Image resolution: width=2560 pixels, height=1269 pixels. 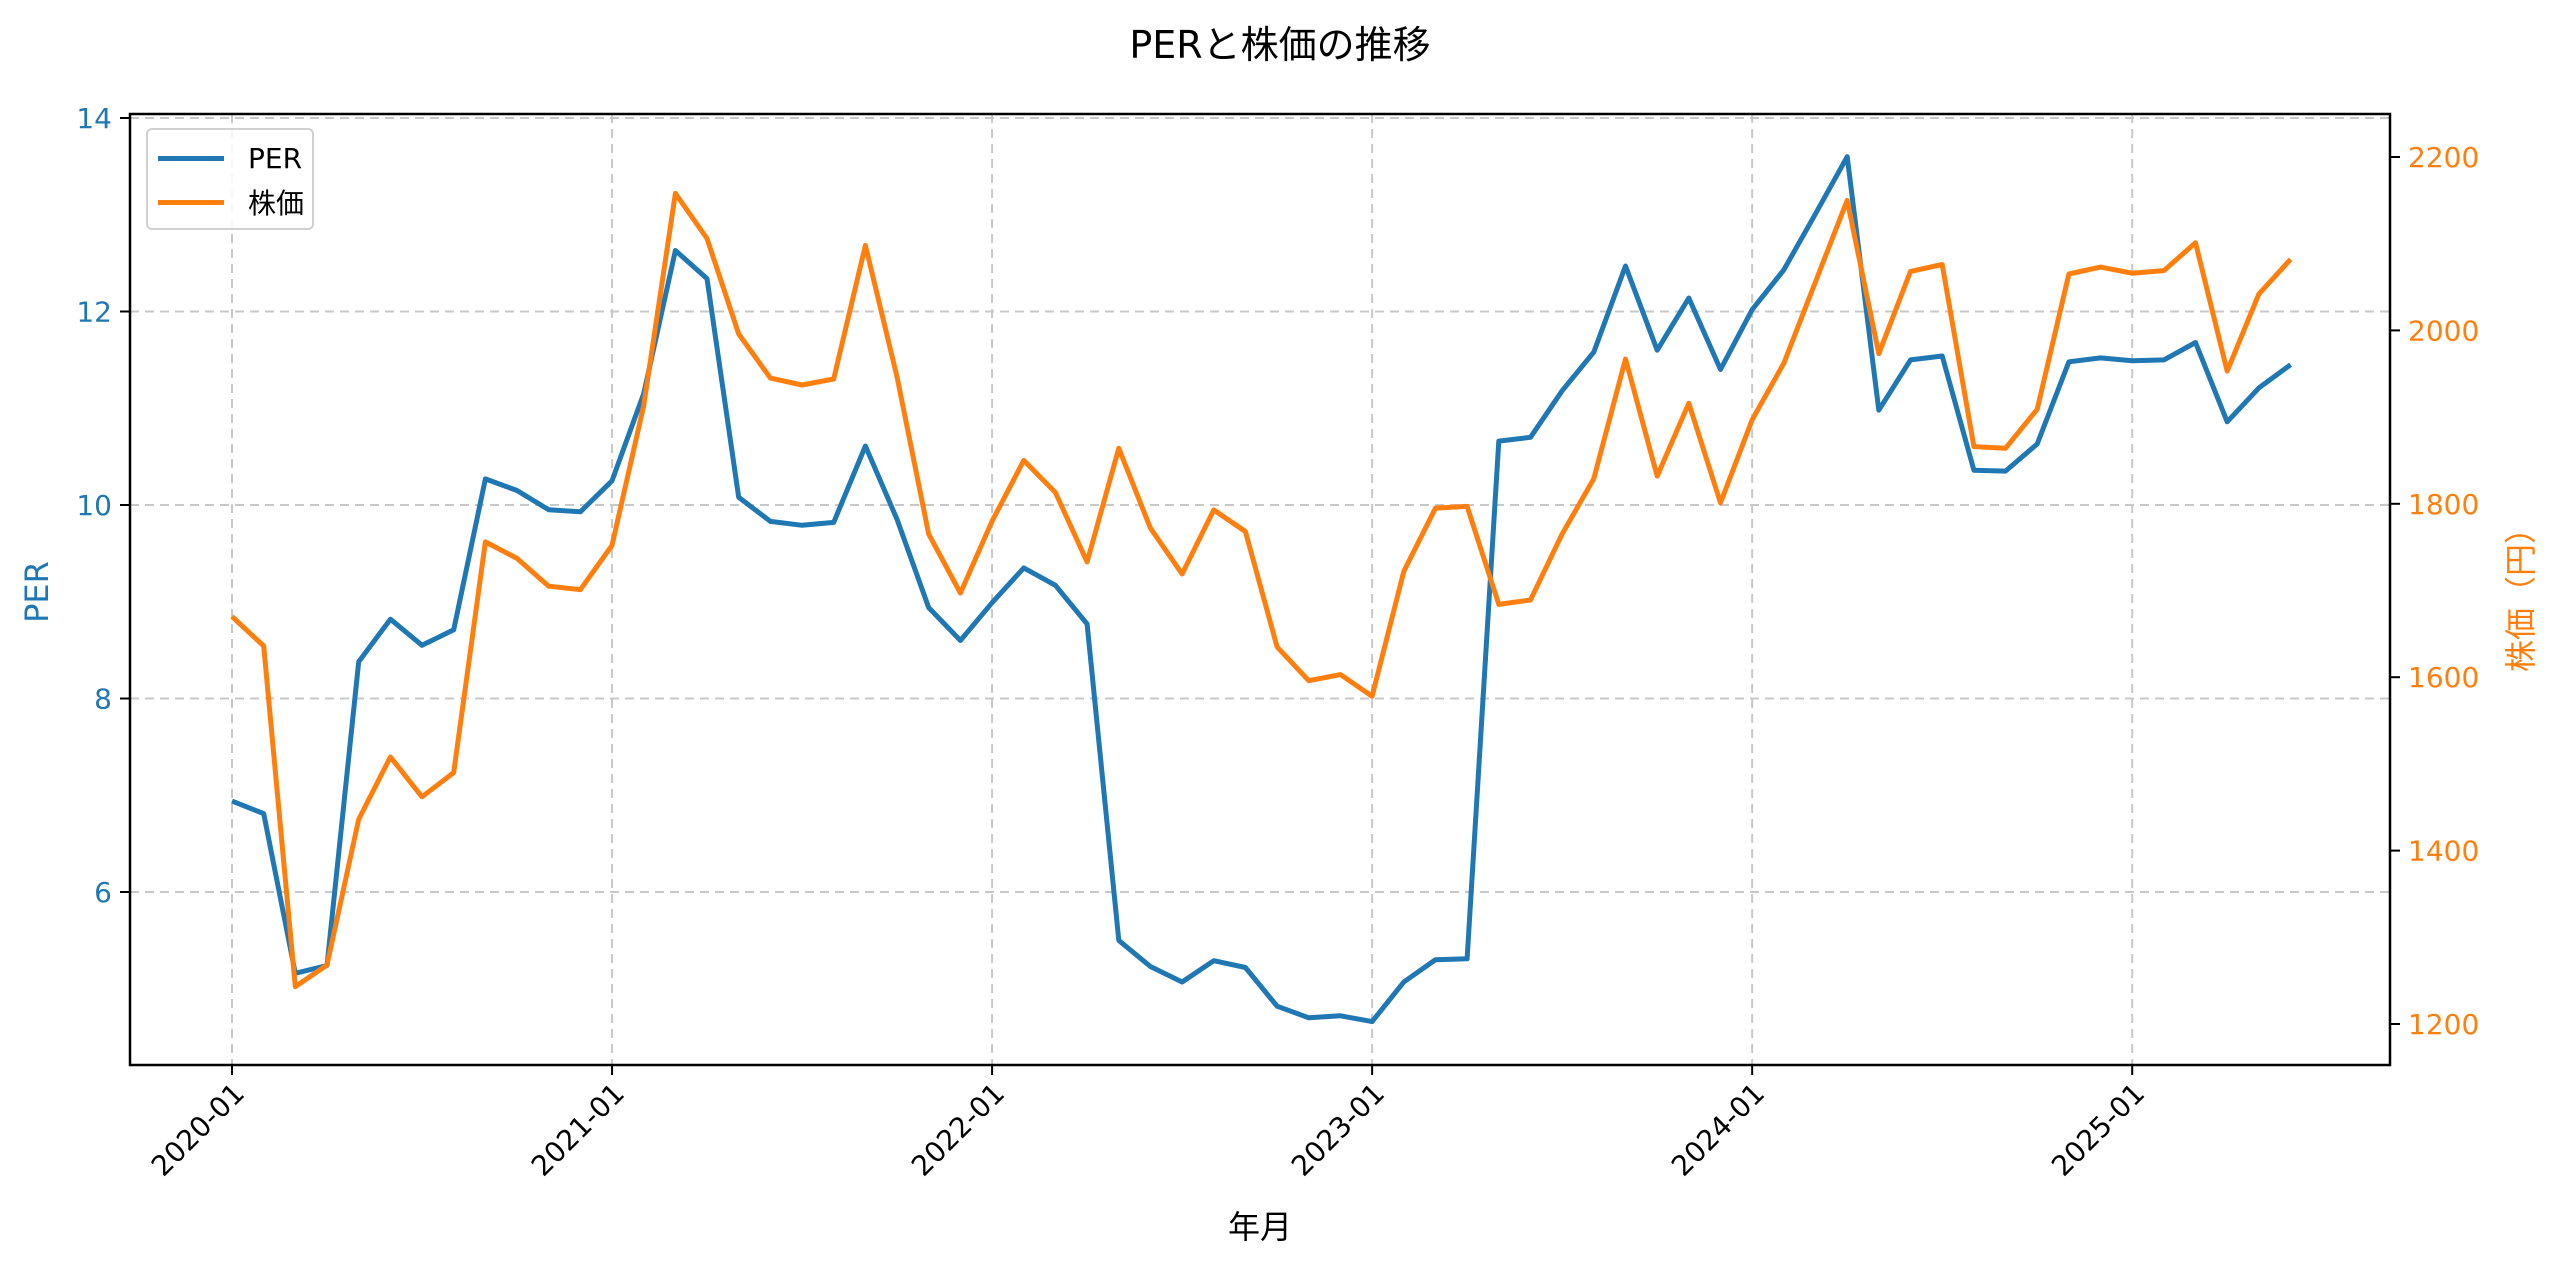 What do you see at coordinates (94, 118) in the screenshot?
I see `y-tick-label-left: 14` at bounding box center [94, 118].